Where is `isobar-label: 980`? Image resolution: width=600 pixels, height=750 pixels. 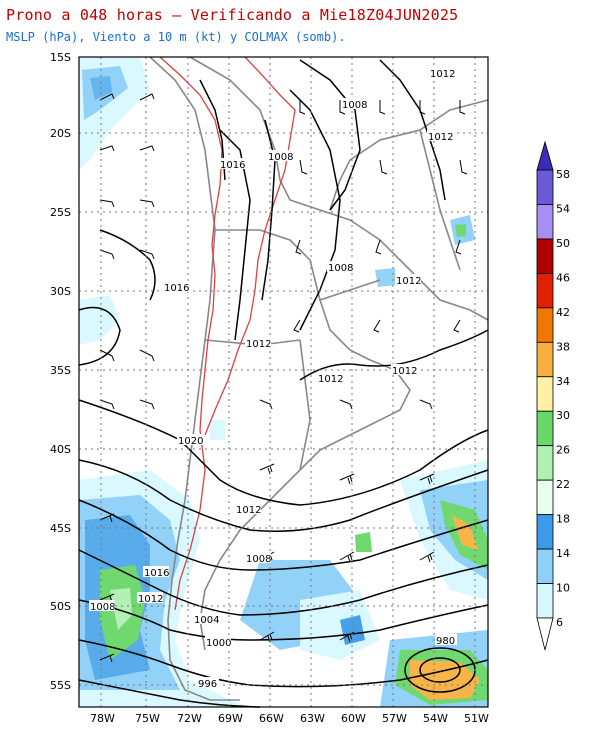 isobar-label: 980 is located at coordinates (445, 641).